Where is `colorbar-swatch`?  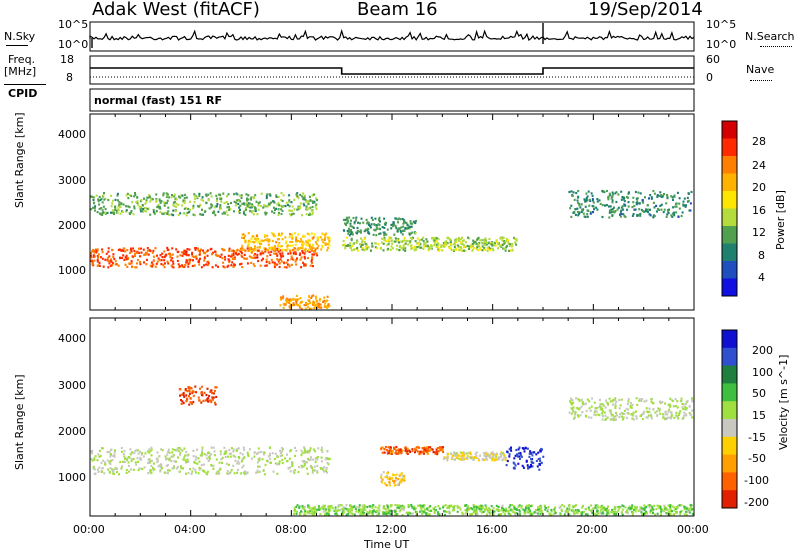
colorbar-swatch is located at coordinates (729, 235).